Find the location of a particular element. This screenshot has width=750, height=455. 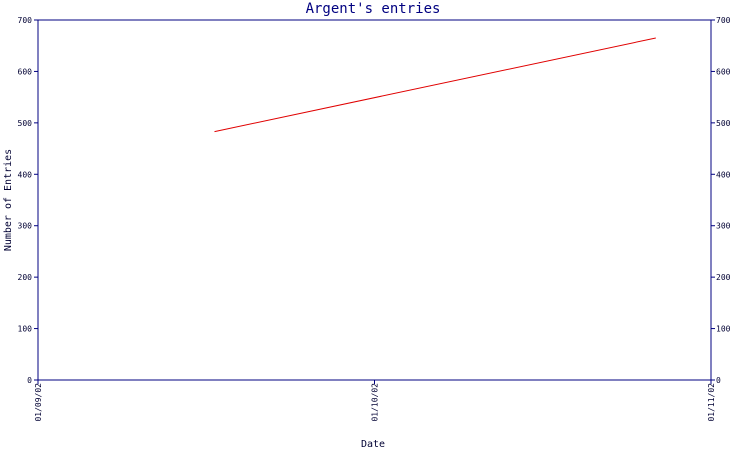

x-tick-label: 01/11/02 is located at coordinates (711, 402).